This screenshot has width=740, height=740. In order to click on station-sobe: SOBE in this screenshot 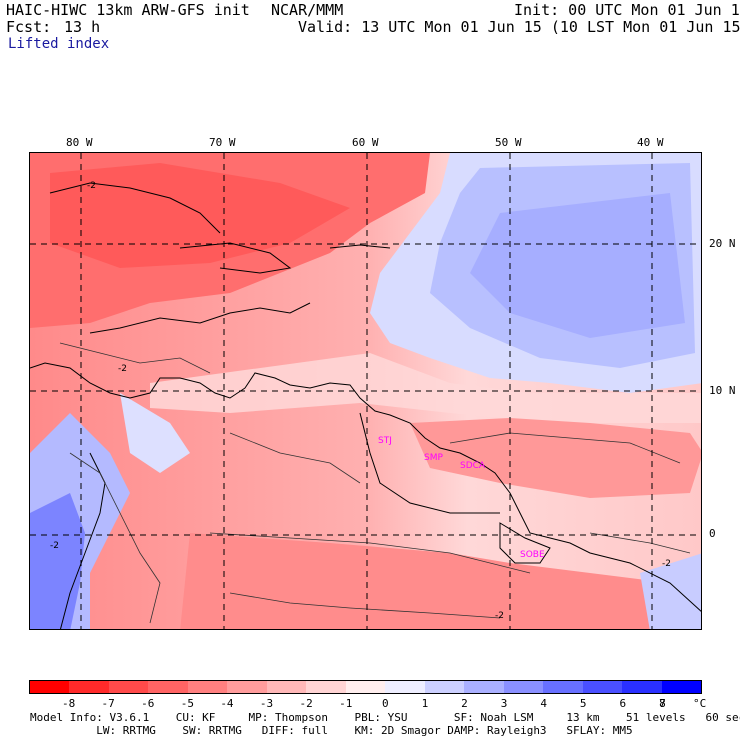, I will do `click(532, 555)`.